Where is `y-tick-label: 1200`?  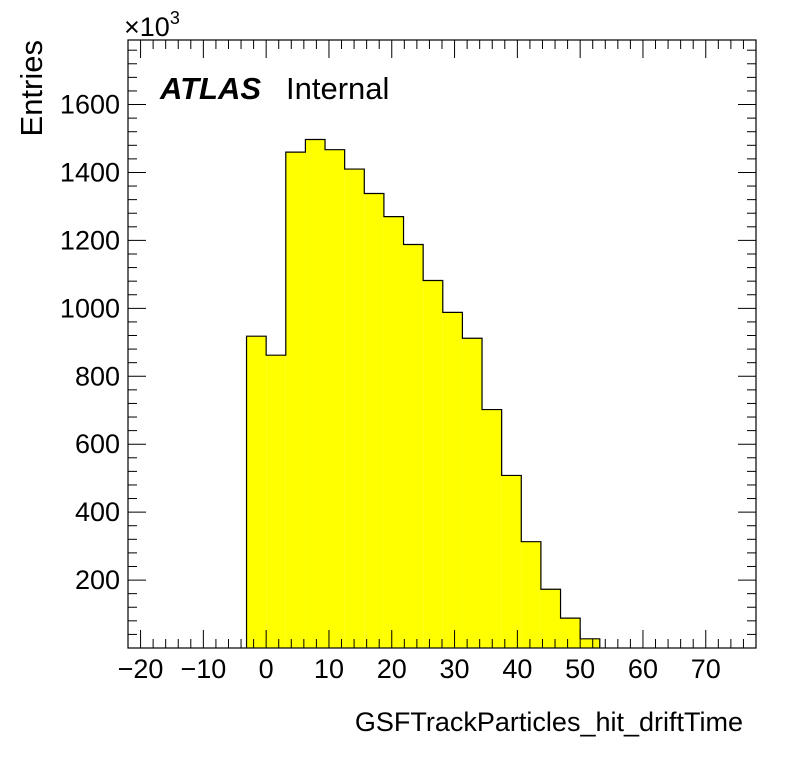 y-tick-label: 1200 is located at coordinates (90, 240).